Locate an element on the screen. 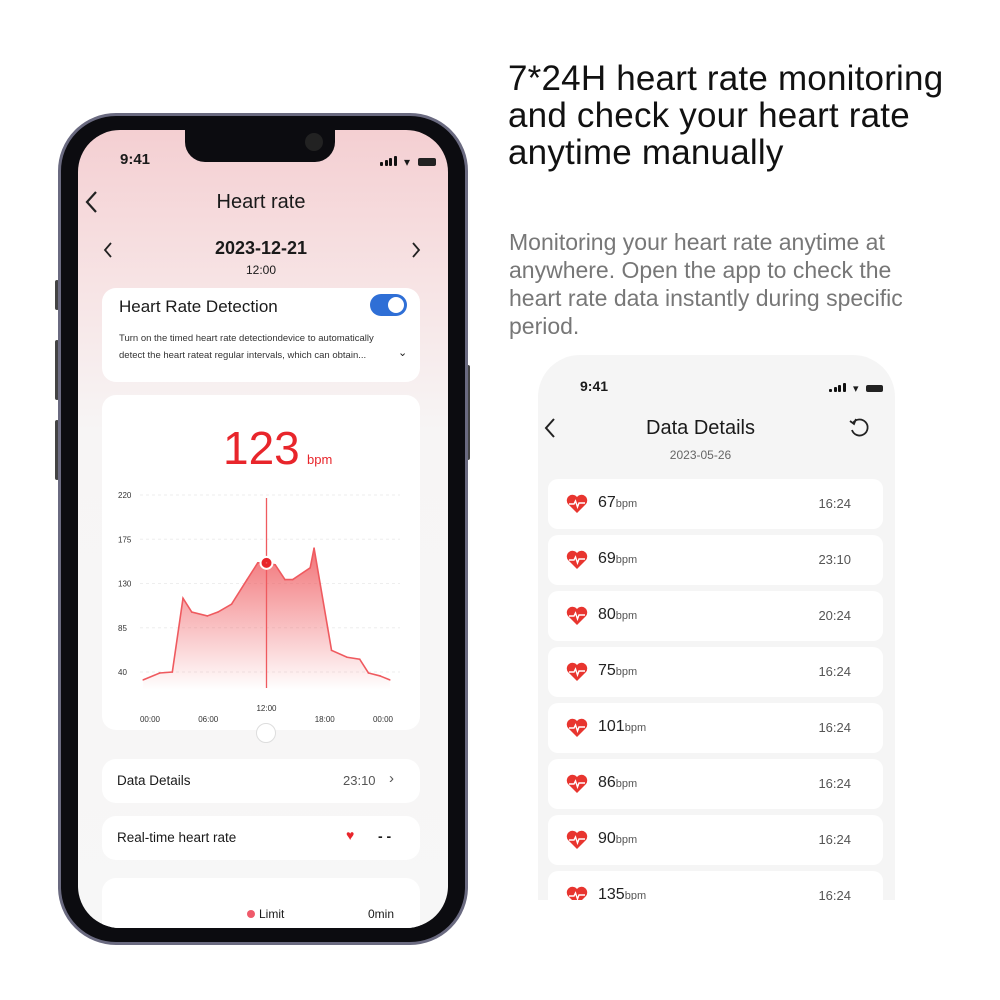 The image size is (1000, 1000). chart-scrubber-handle is located at coordinates (266, 733).